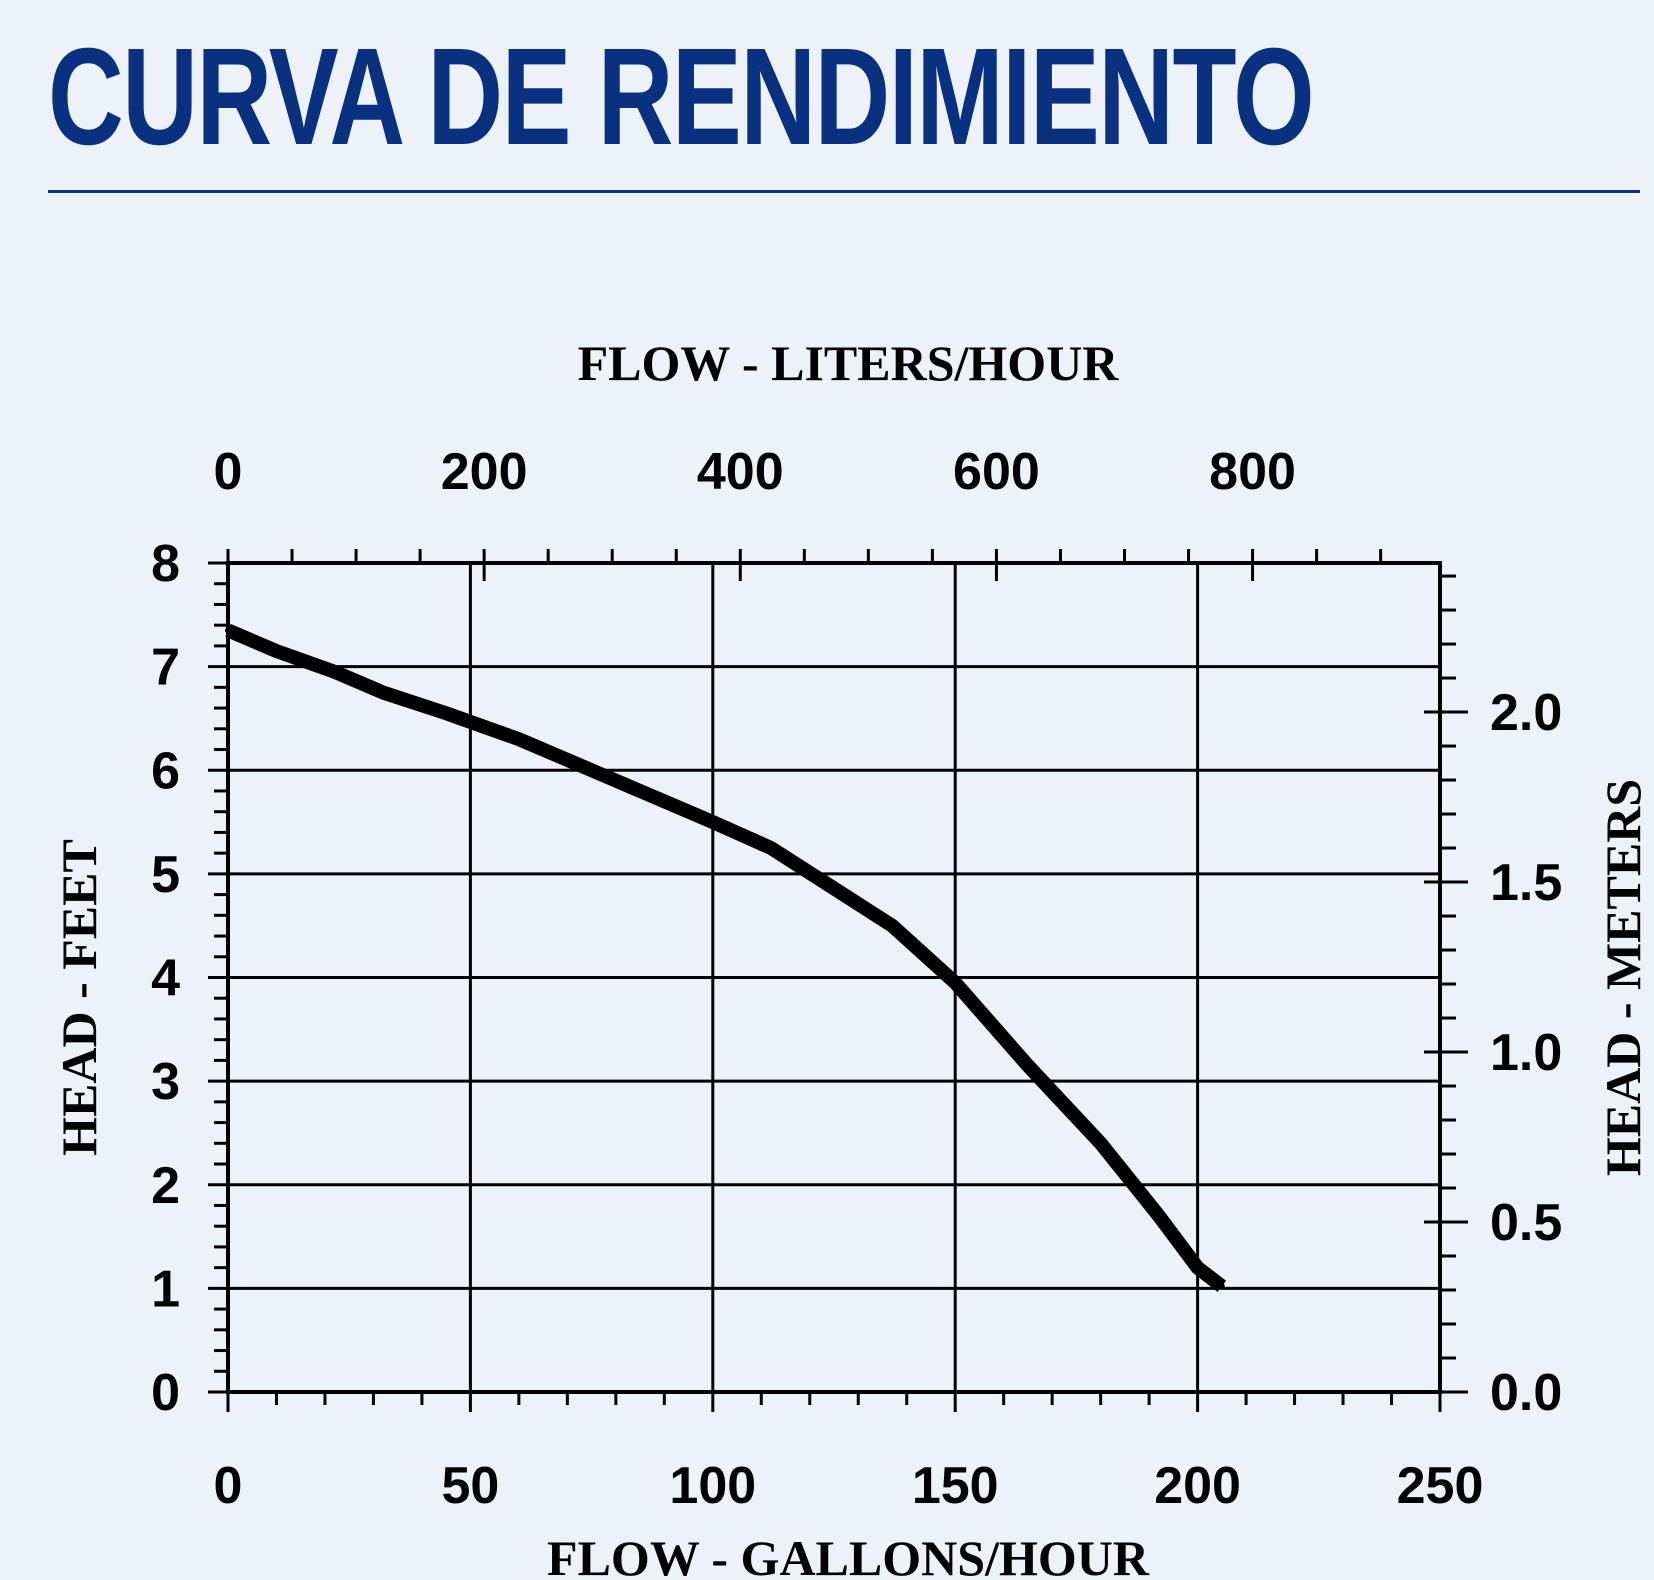 The width and height of the screenshot is (1654, 1580). I want to click on y-tick-label: 6, so click(165, 771).